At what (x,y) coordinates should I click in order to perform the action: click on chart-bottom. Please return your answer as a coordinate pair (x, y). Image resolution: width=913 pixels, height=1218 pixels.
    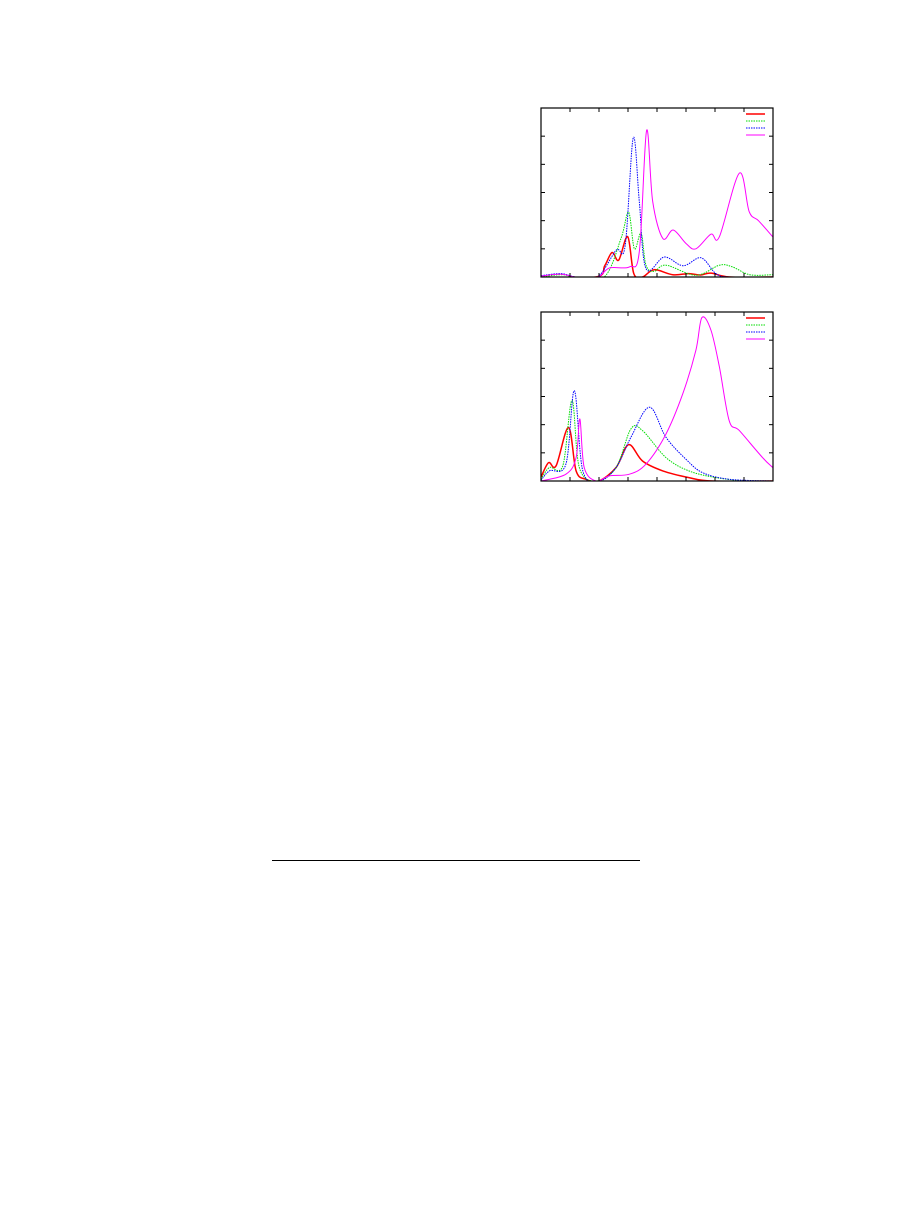
    Looking at the image, I should click on (657, 396).